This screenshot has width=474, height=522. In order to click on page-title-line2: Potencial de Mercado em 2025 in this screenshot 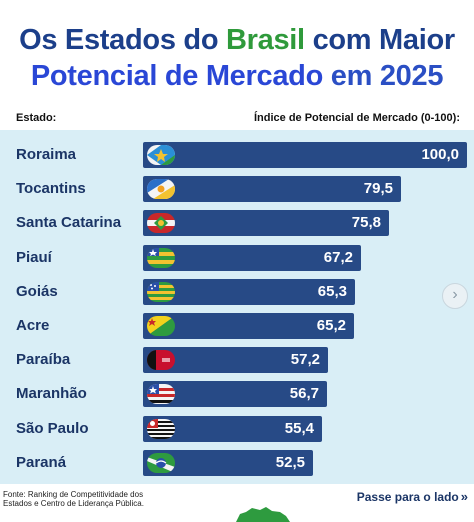, I will do `click(237, 76)`.